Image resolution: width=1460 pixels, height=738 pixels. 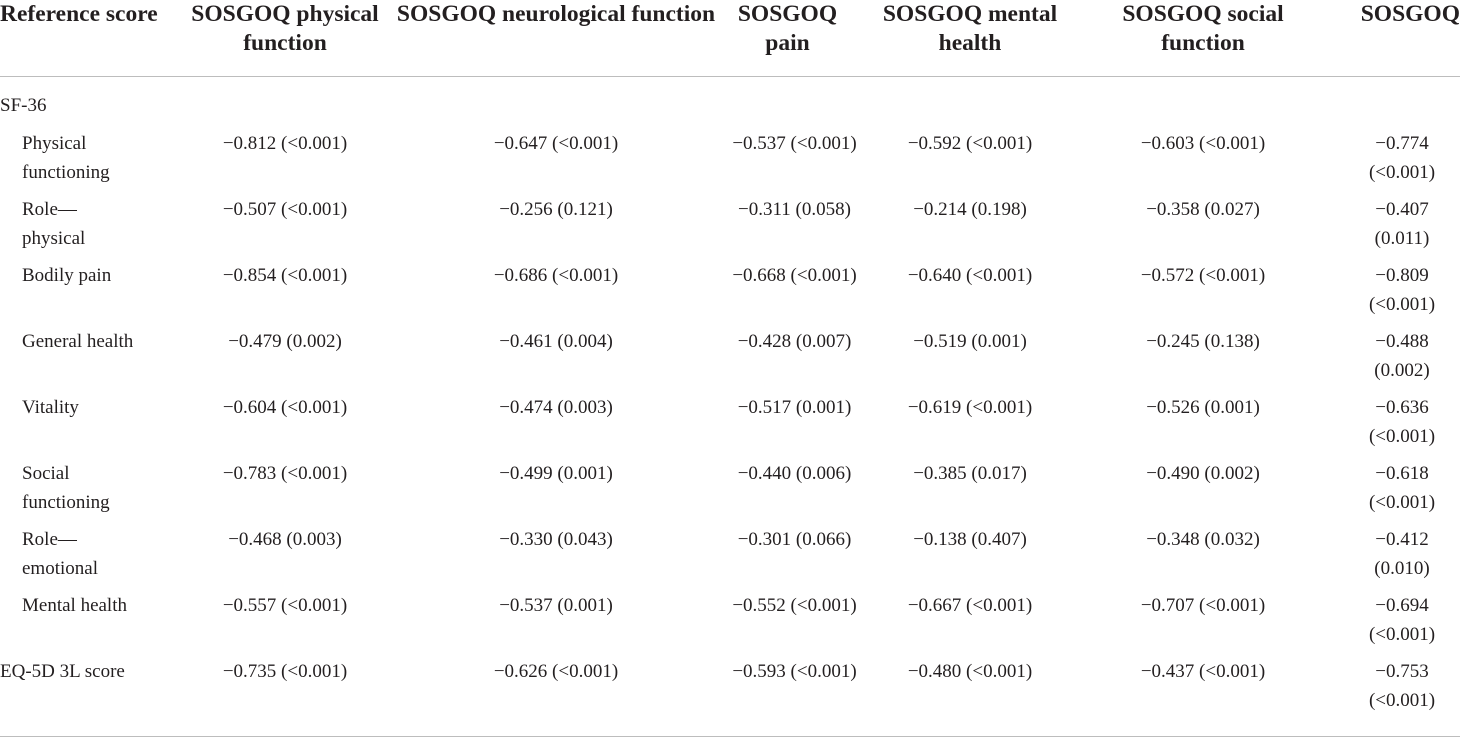 What do you see at coordinates (67, 275) in the screenshot?
I see `row-label: Bodily pain` at bounding box center [67, 275].